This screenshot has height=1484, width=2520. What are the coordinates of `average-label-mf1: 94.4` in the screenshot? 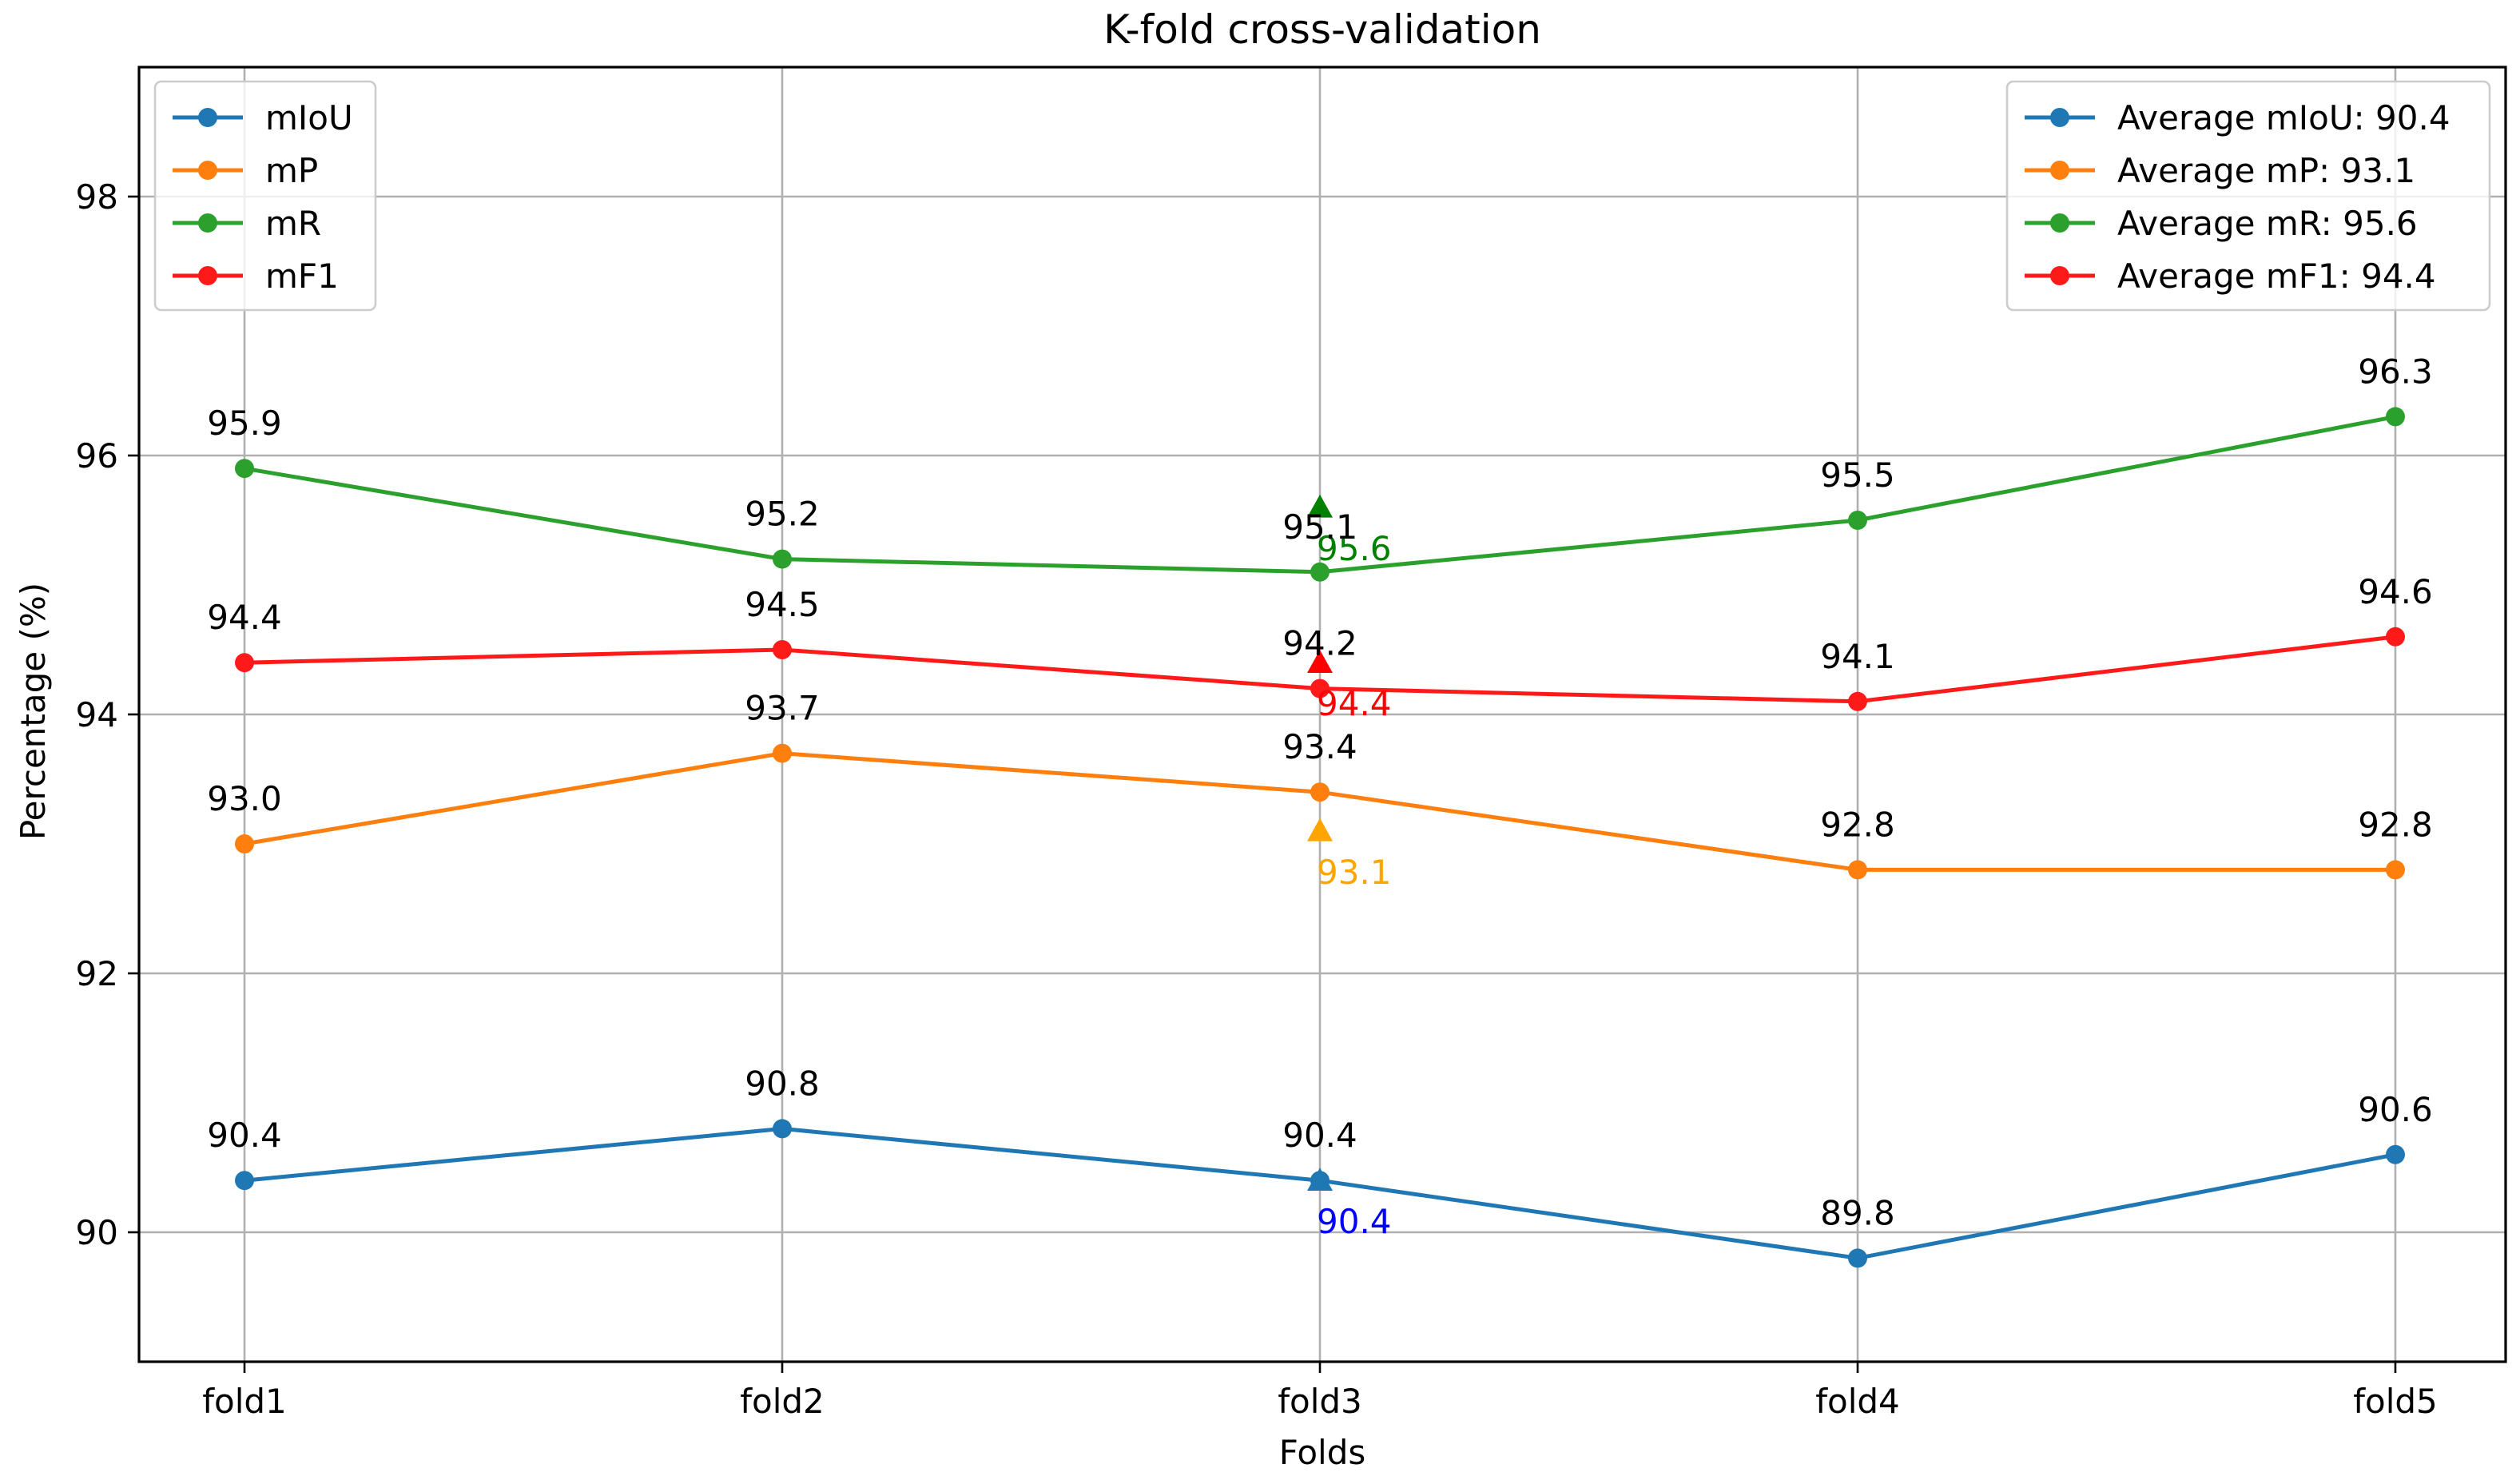 It's located at (1354, 703).